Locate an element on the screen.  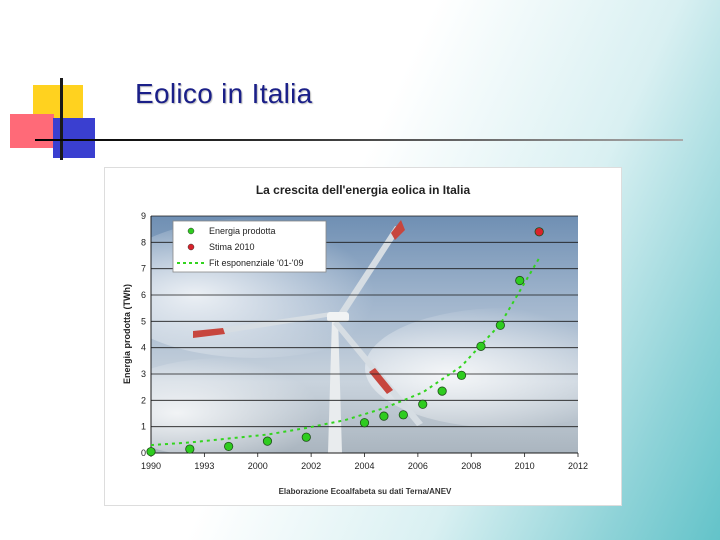
x-tick-label: 2000 is located at coordinates (258, 466).